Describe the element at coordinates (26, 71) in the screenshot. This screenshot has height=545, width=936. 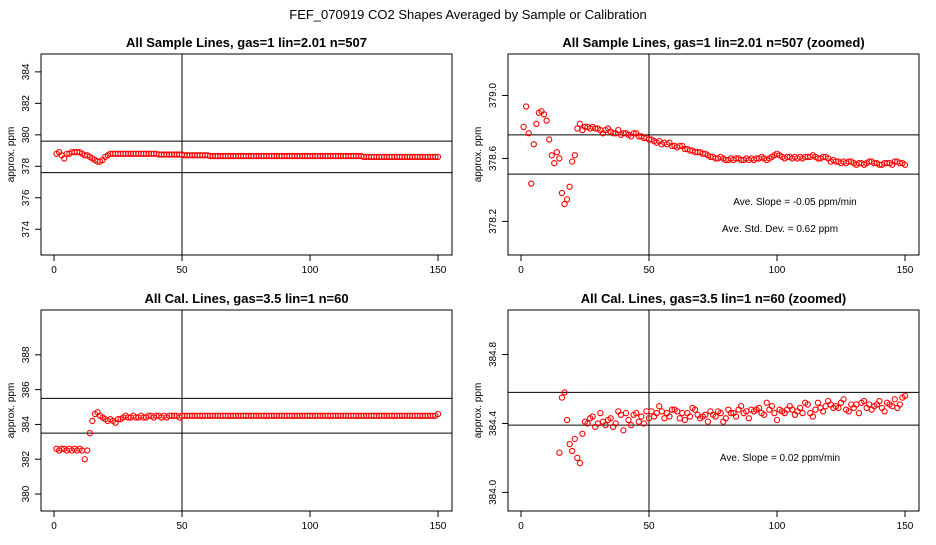
I see `y-tick-label: 384` at that location.